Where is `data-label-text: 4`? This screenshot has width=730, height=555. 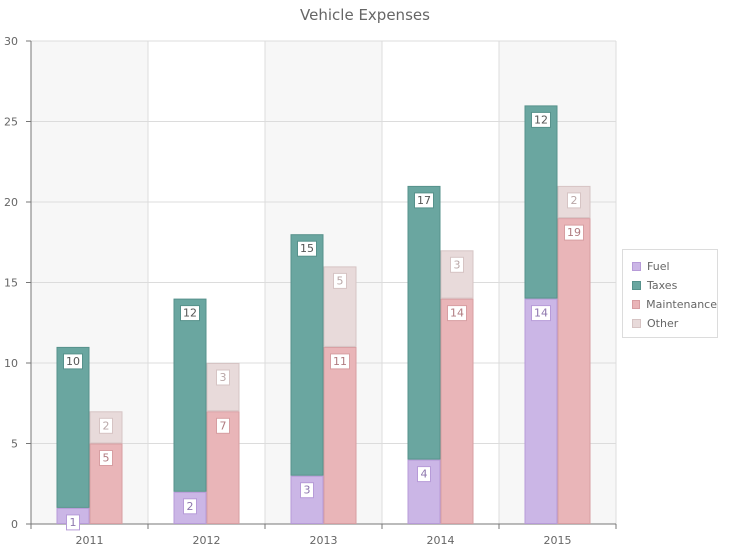 data-label-text: 4 is located at coordinates (424, 474).